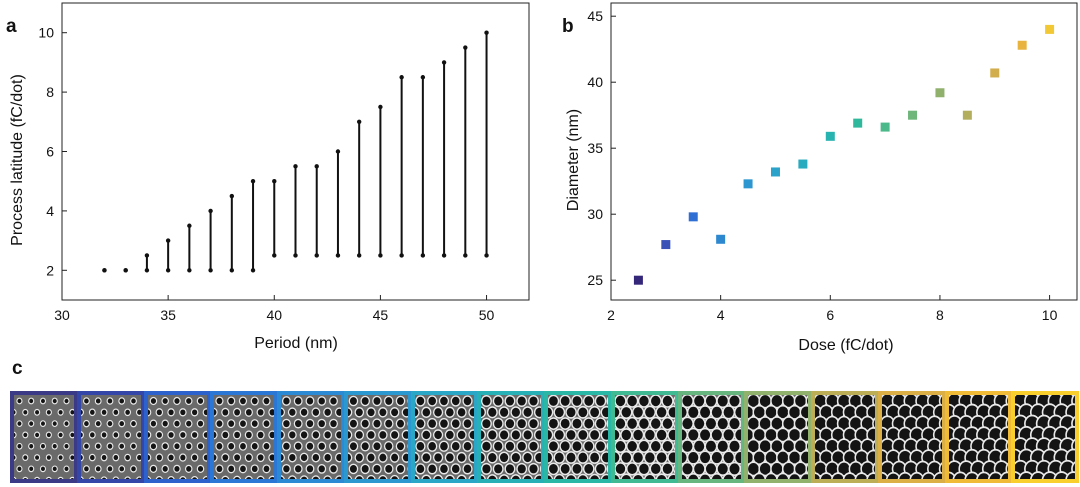 Image resolution: width=1080 pixels, height=487 pixels. I want to click on y-tick-label: 4, so click(50, 211).